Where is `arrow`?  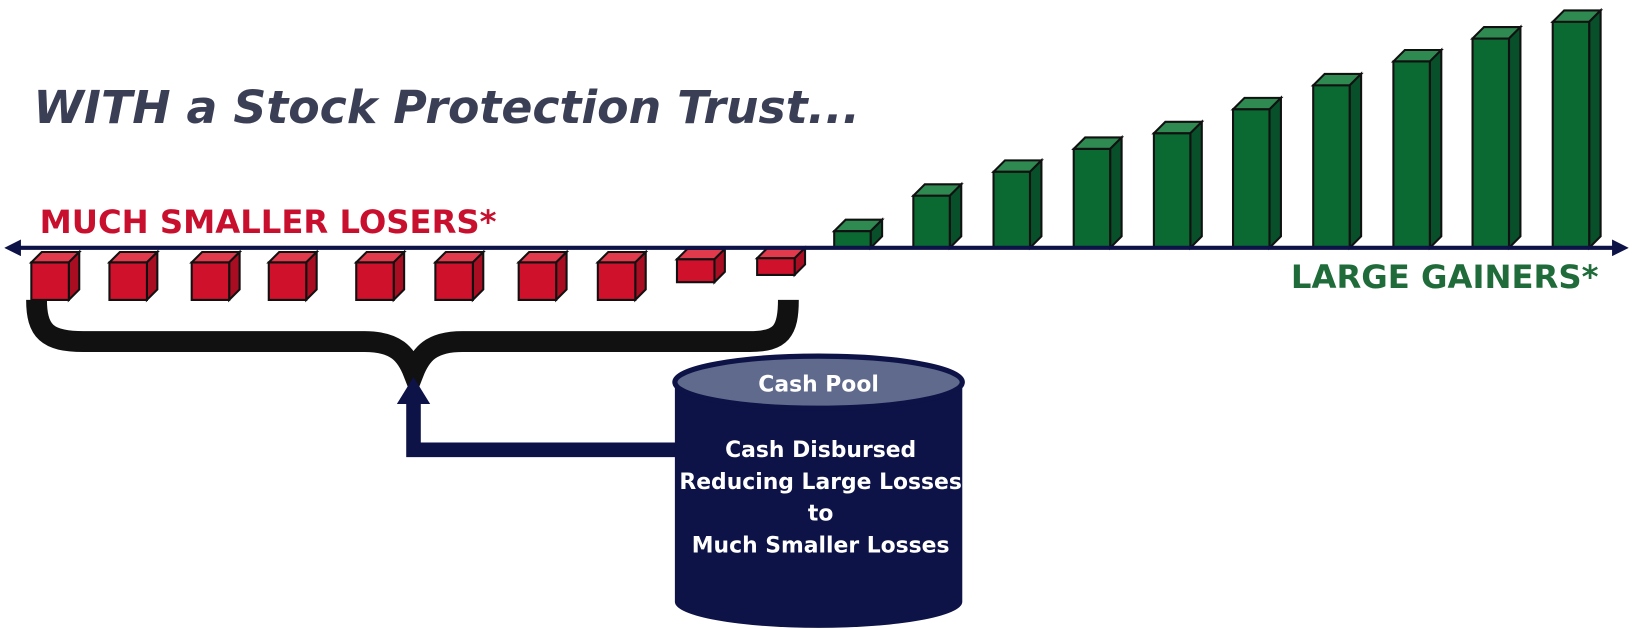 arrow is located at coordinates (543, 425).